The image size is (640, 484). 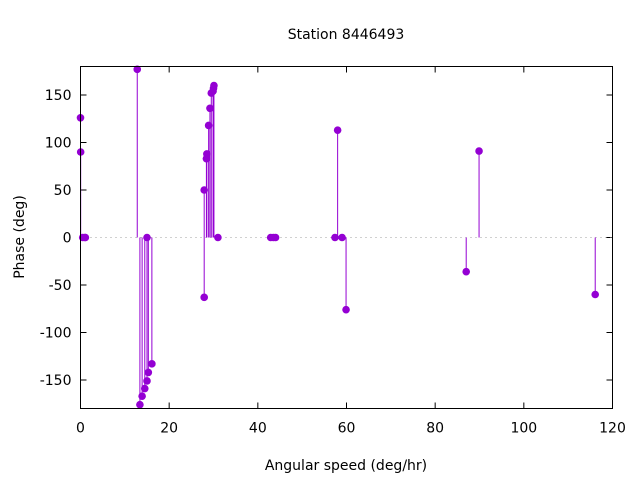 What do you see at coordinates (169, 429) in the screenshot?
I see `x-tick-label: 20` at bounding box center [169, 429].